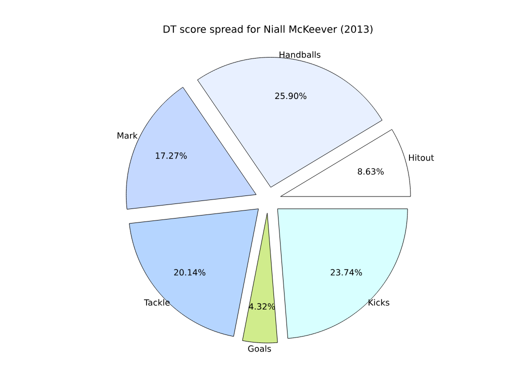 Image resolution: width=520 pixels, height=390 pixels. What do you see at coordinates (346, 272) in the screenshot?
I see `data-label: 23.74%` at bounding box center [346, 272].